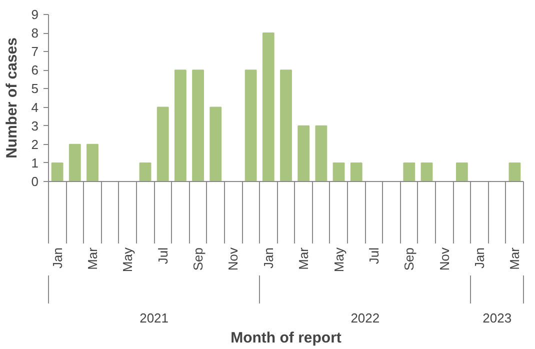 This screenshot has width=535, height=349. I want to click on y-tick-label: 0, so click(35, 181).